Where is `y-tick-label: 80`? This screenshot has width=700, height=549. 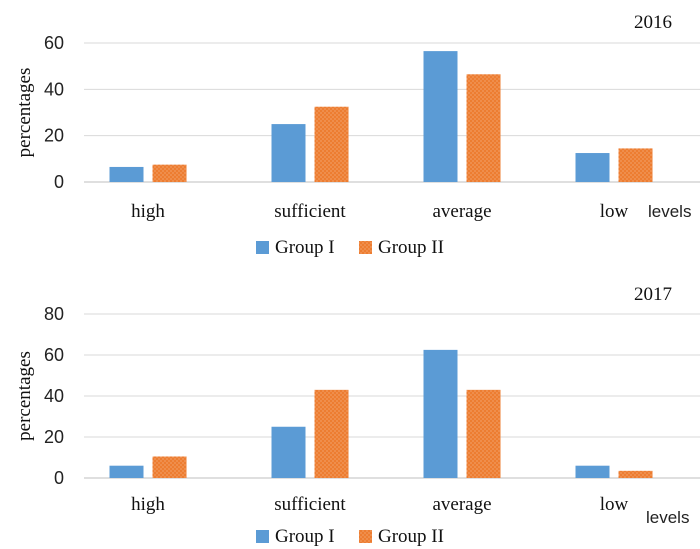 y-tick-label: 80 is located at coordinates (54, 314).